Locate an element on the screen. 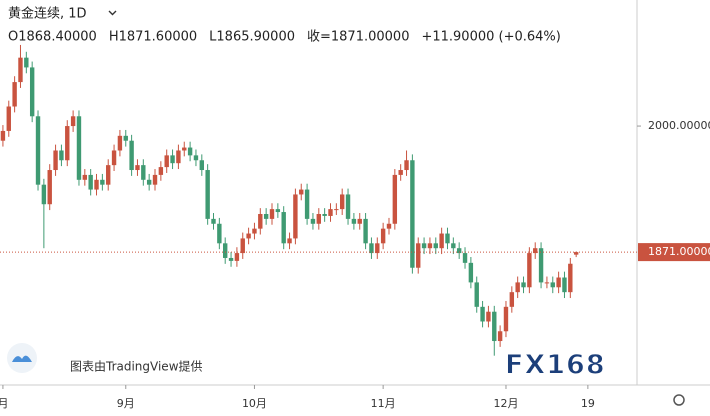 This screenshot has height=416, width=710. legend-item: H1871.60000 is located at coordinates (153, 37).